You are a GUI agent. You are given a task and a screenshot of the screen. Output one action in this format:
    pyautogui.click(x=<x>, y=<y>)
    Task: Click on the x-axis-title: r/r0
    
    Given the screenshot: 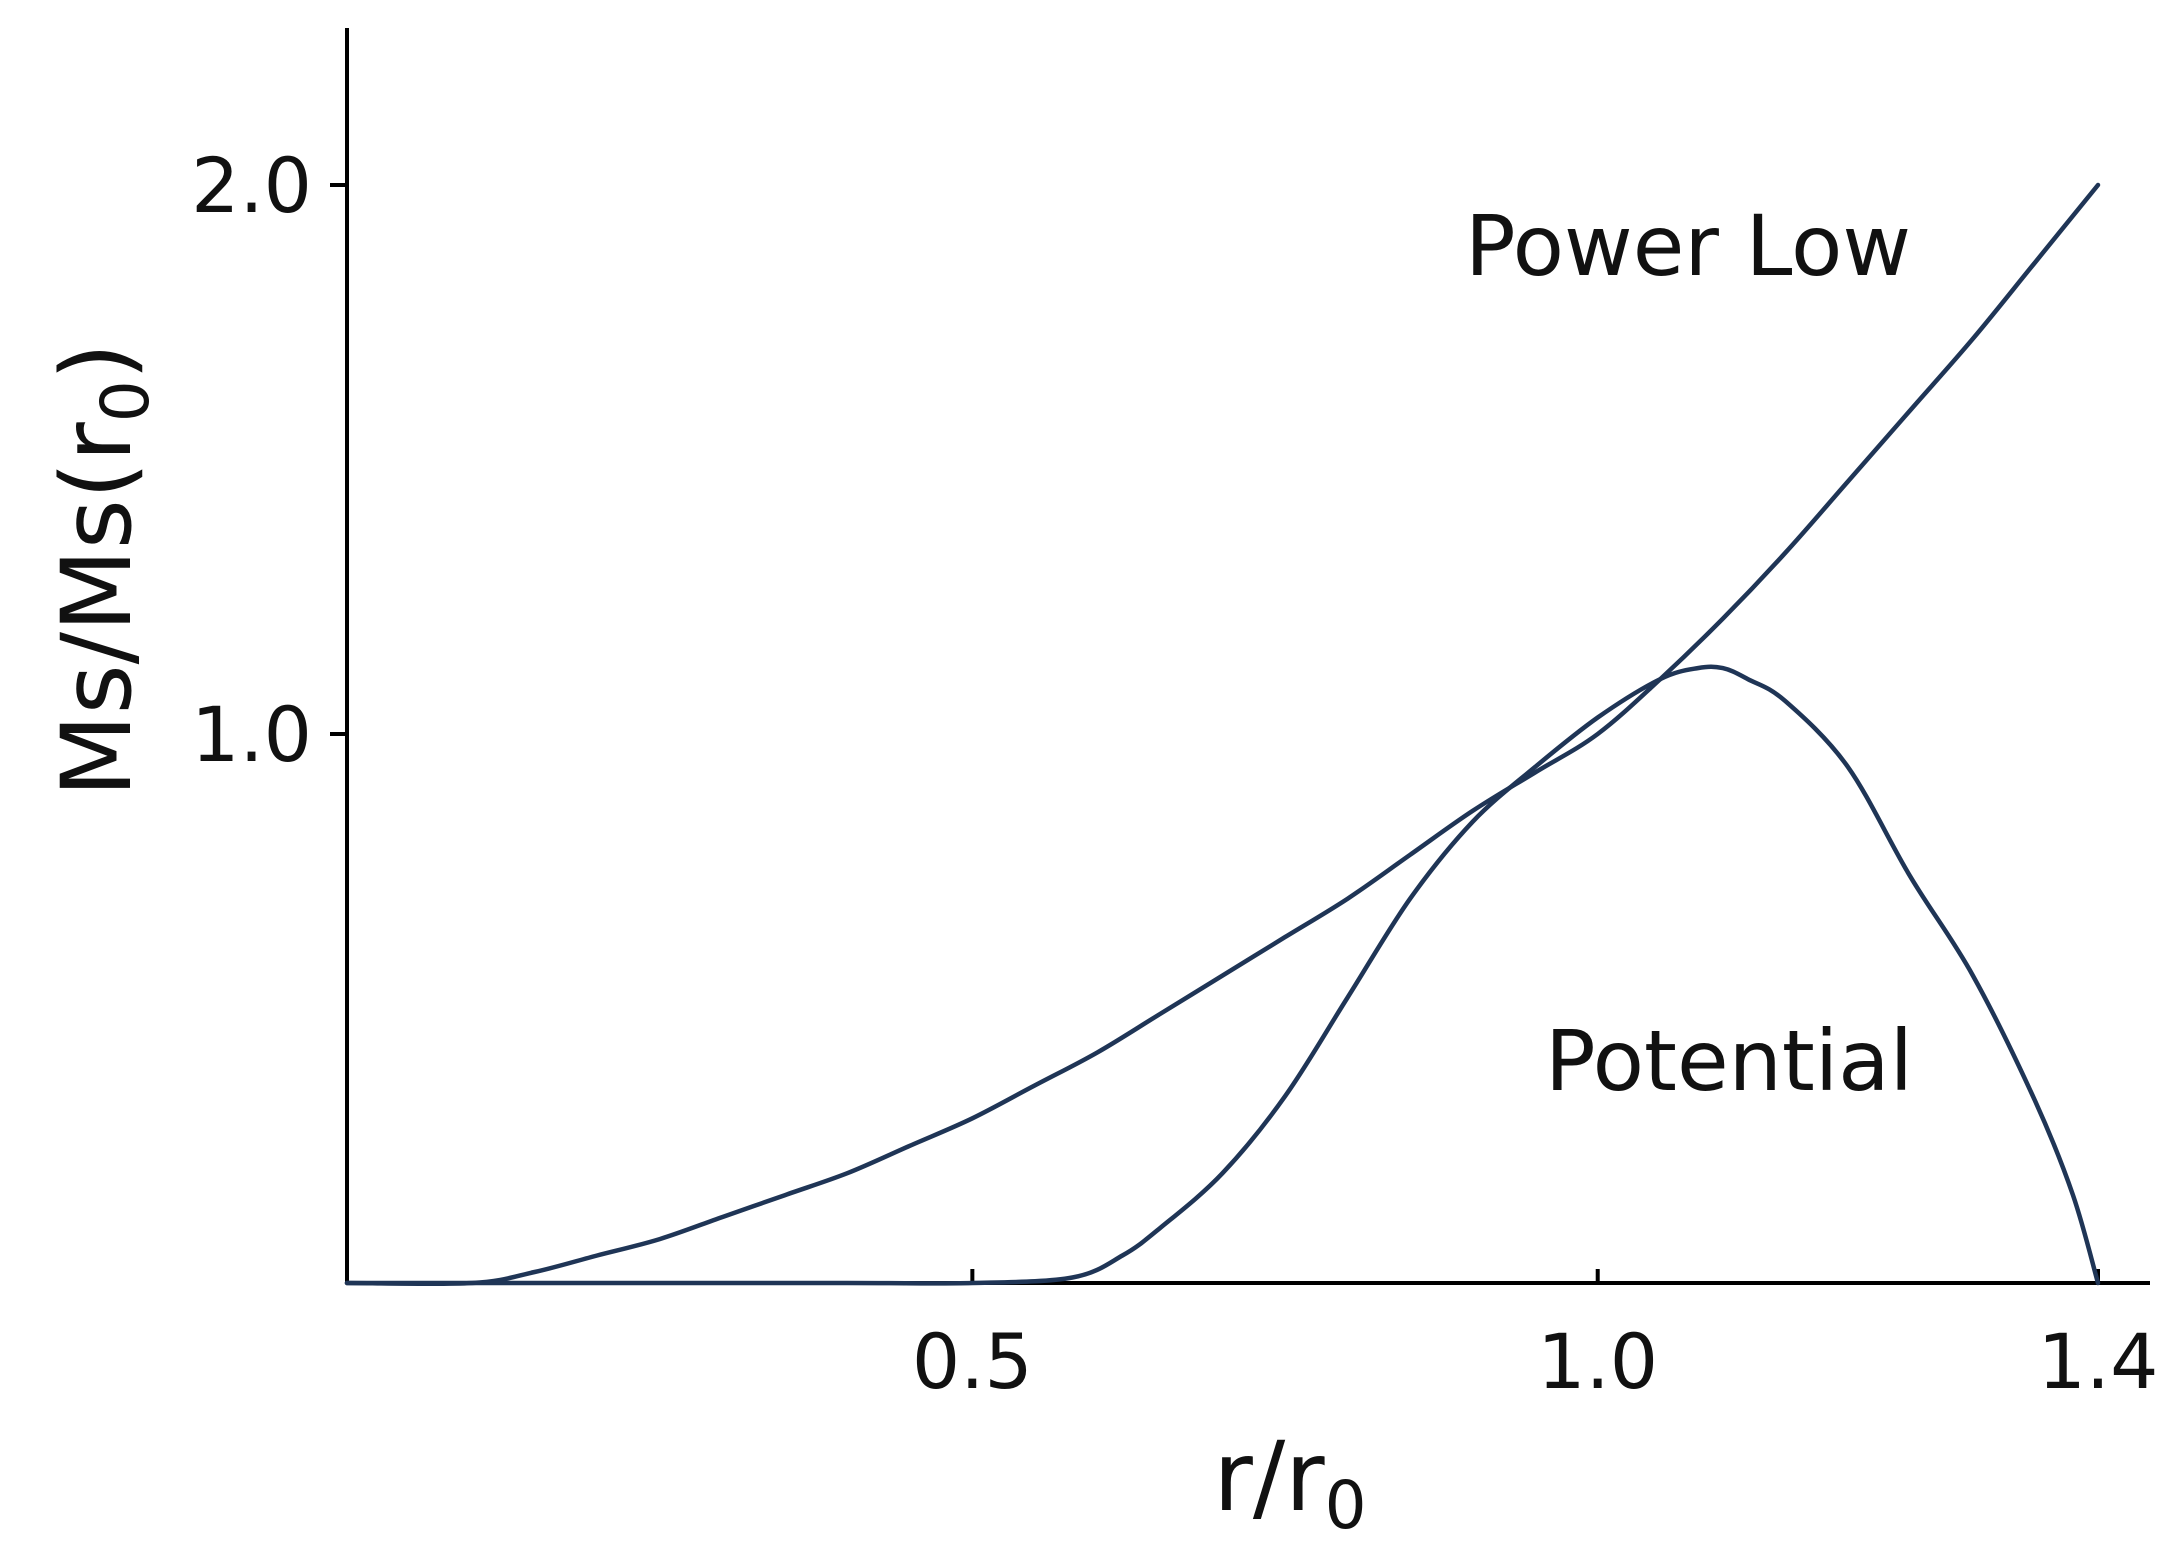 What is the action you would take?
    pyautogui.click(x=1289, y=1482)
    